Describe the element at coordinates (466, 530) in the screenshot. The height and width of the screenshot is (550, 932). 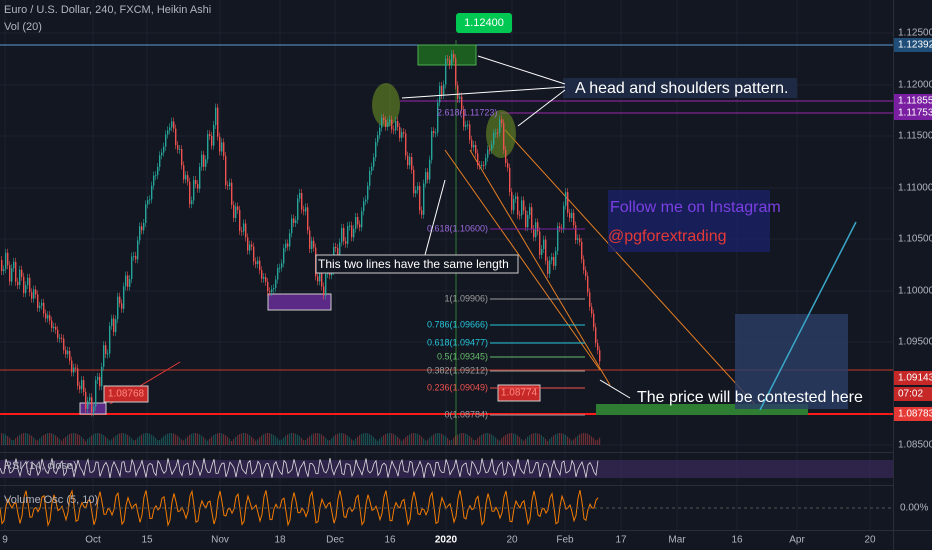
I see `pane-divider` at that location.